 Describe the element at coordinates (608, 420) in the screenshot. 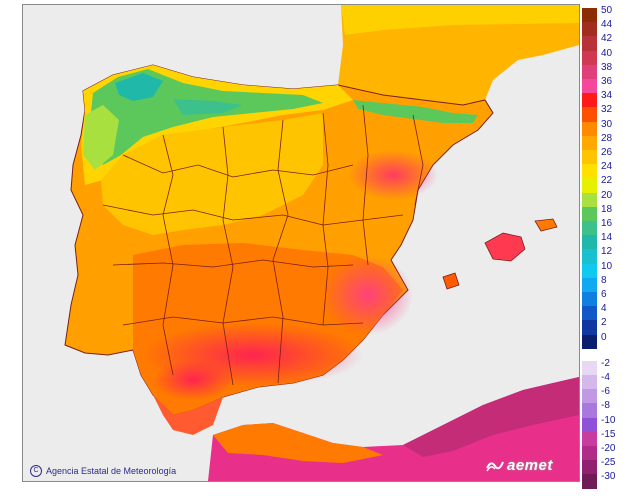

I see `legend-label-negative-4: -10` at that location.